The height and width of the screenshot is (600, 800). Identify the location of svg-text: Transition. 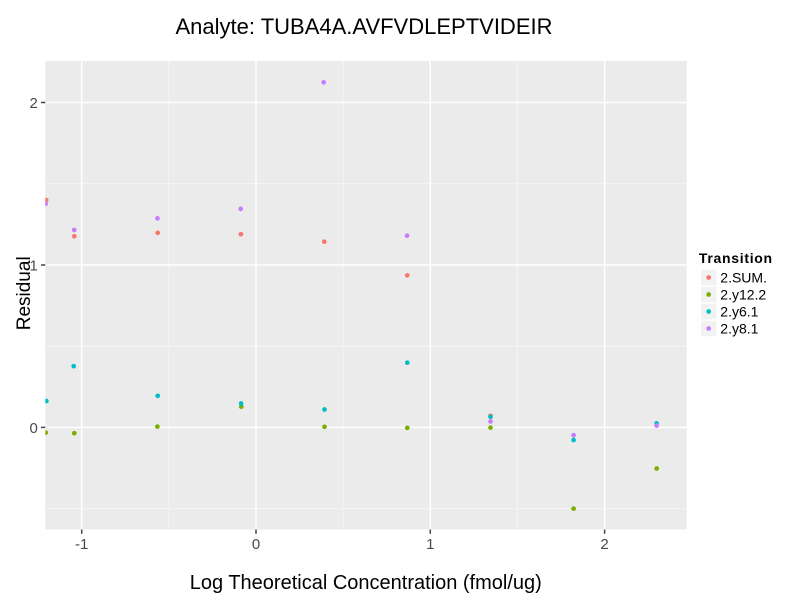
(736, 258).